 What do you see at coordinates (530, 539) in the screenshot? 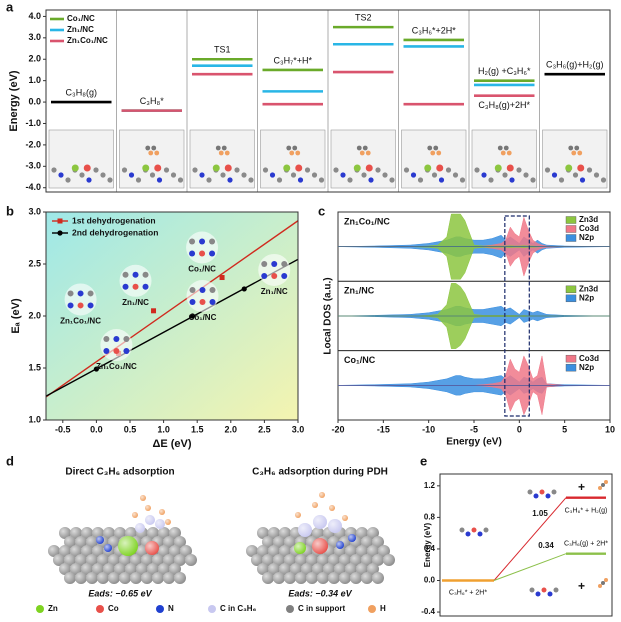
I see `connector` at bounding box center [530, 539].